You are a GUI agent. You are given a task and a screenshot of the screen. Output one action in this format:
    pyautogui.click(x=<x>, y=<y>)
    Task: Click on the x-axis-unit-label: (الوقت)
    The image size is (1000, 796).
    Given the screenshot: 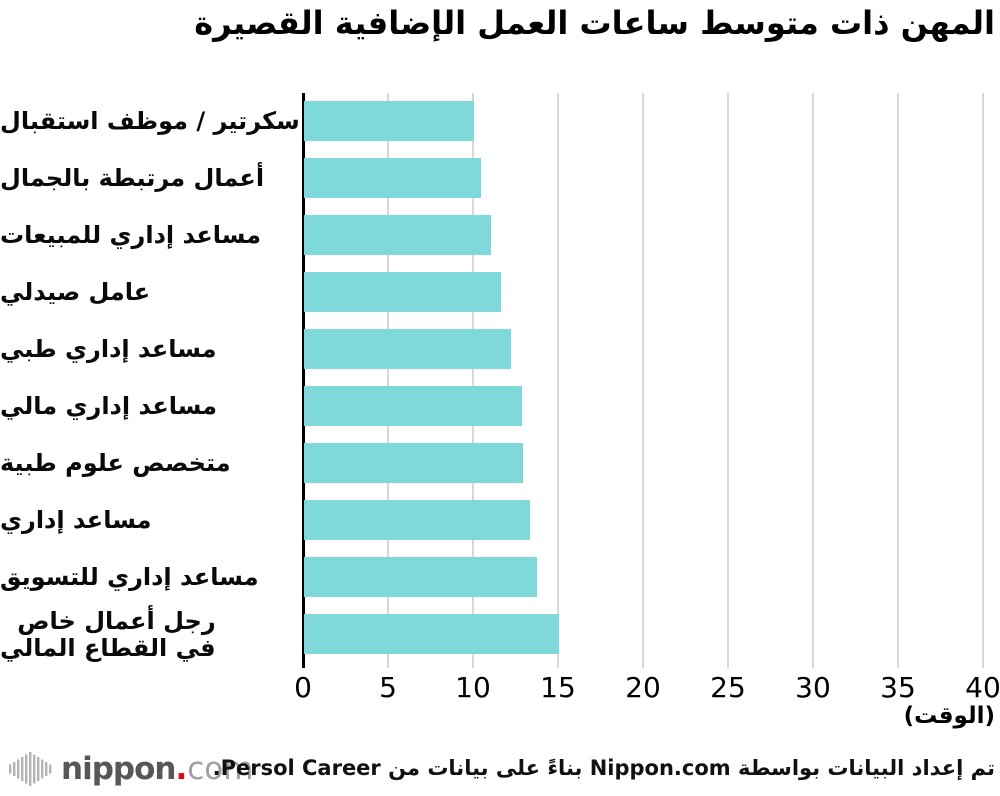 What is the action you would take?
    pyautogui.click(x=949, y=716)
    